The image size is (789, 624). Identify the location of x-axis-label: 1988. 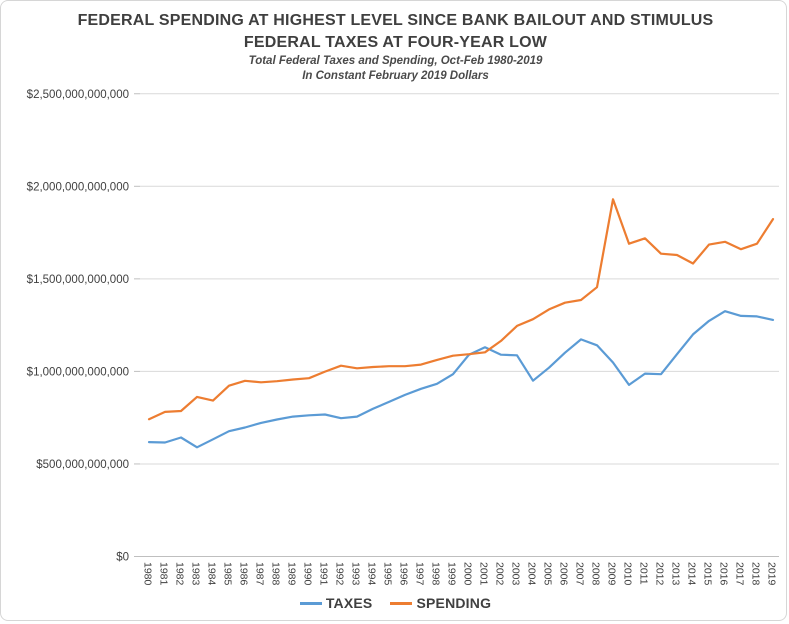
(276, 574).